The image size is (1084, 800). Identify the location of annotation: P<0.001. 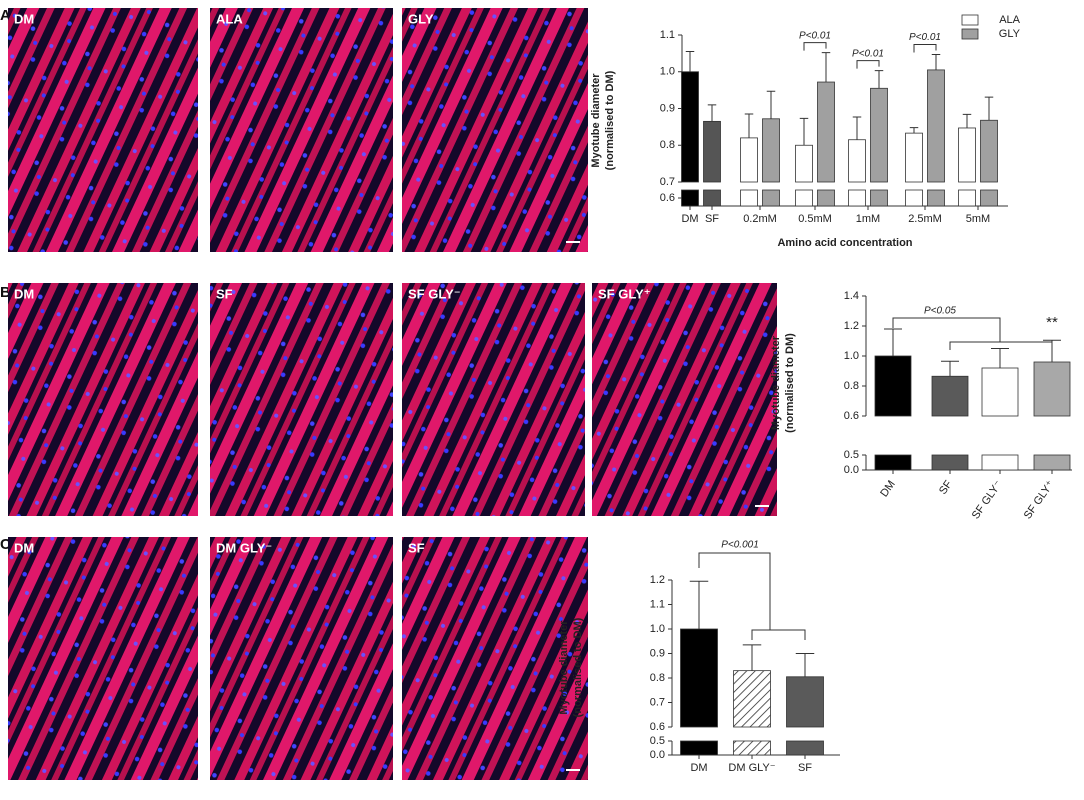
(740, 545).